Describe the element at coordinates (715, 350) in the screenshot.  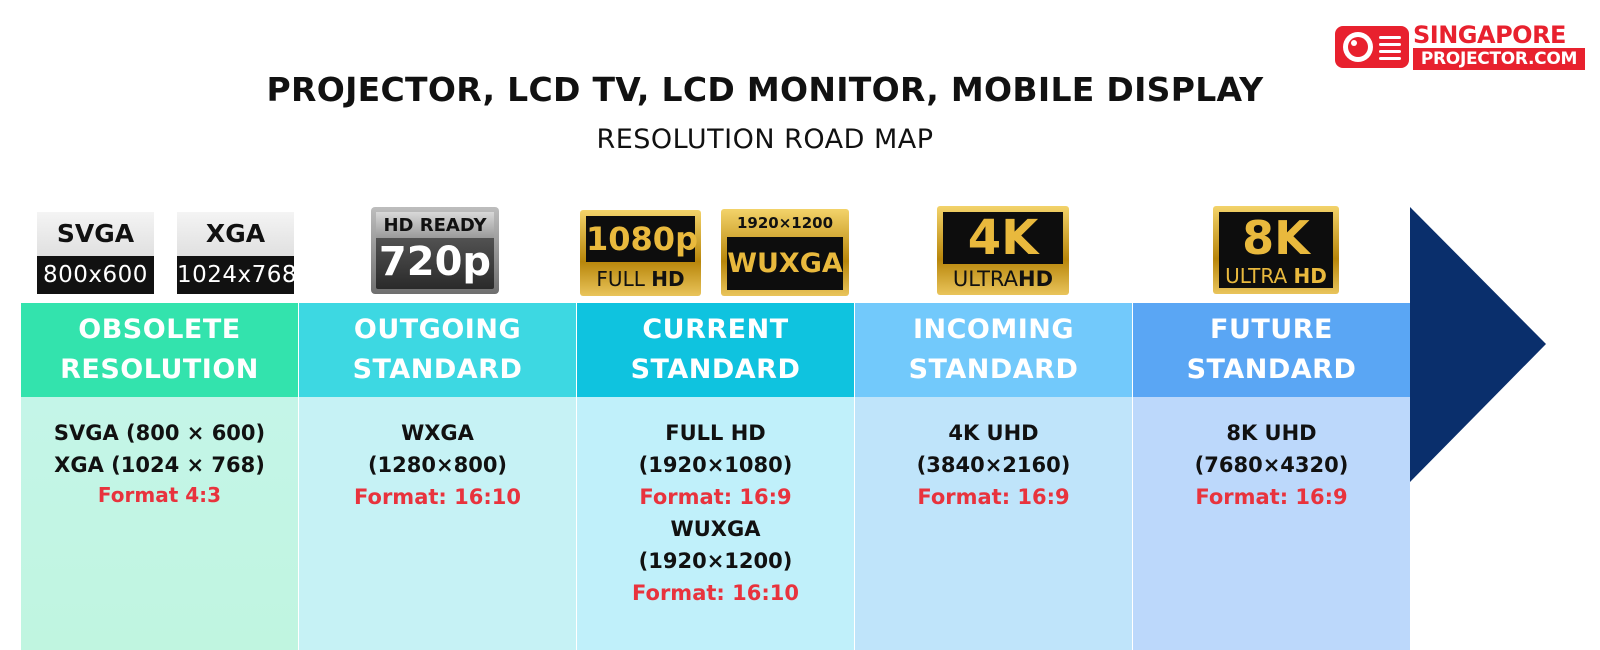
I see `column-header: CURRENT STANDARD` at that location.